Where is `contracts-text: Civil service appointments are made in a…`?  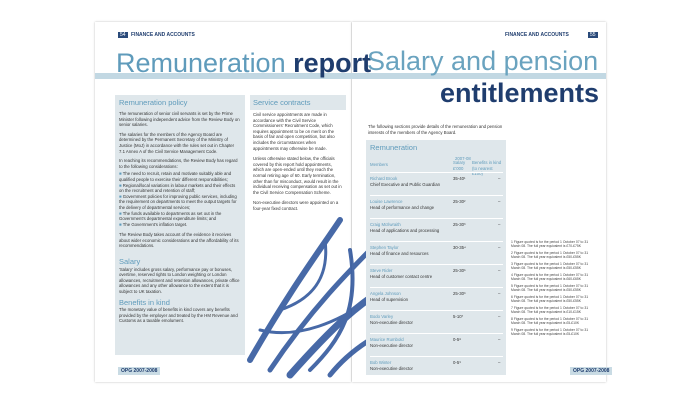 contracts-text: Civil service appointments are made in a… is located at coordinates (298, 162).